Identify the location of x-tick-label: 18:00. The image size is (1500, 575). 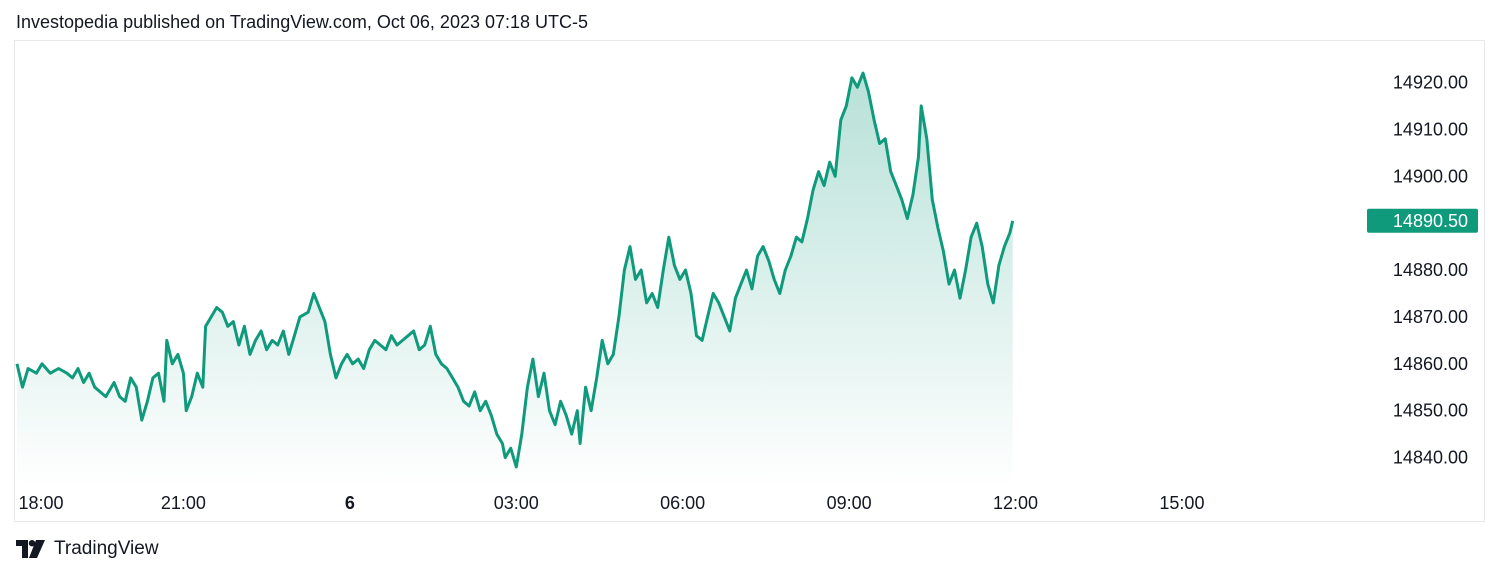
(40, 503).